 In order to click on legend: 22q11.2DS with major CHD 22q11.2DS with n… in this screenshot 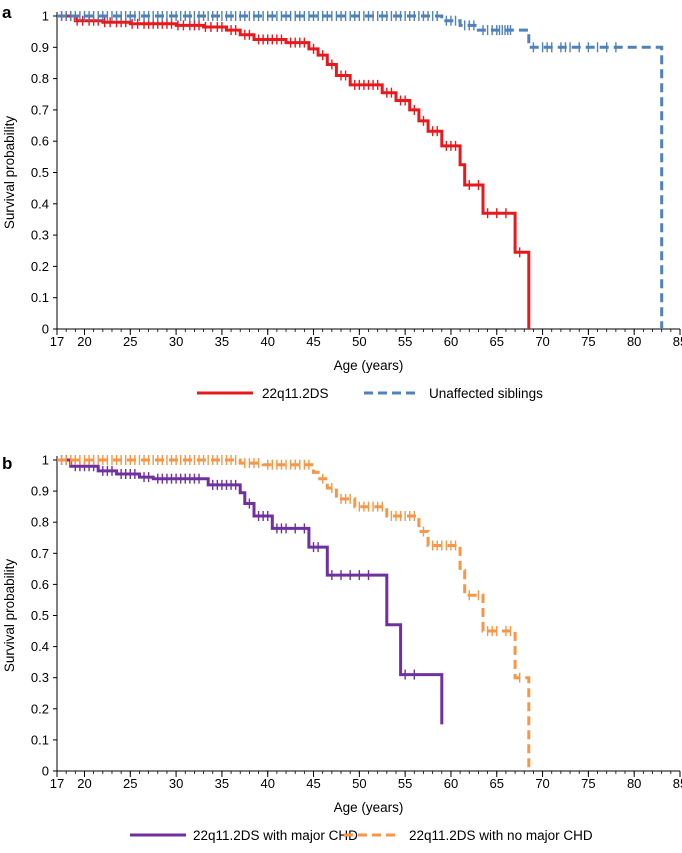, I will do `click(361, 835)`.